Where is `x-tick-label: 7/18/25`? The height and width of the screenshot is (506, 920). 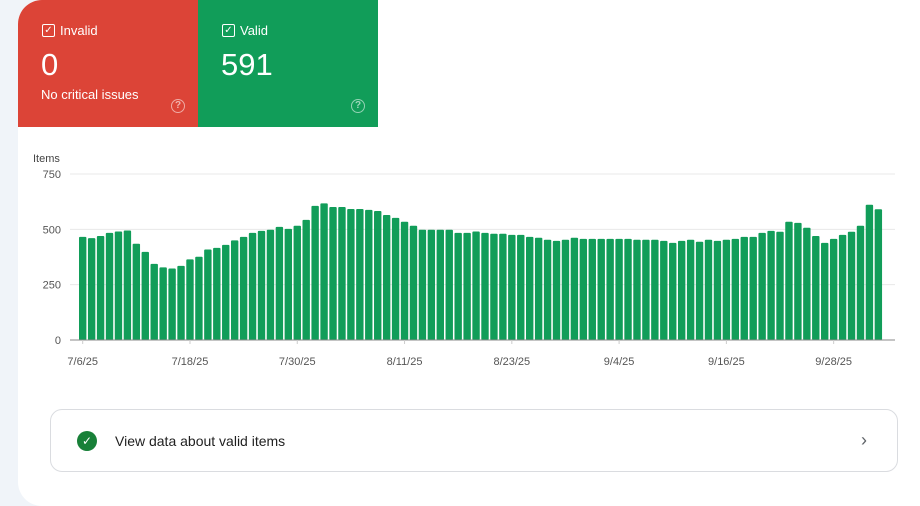
x-tick-label: 7/18/25 is located at coordinates (190, 362).